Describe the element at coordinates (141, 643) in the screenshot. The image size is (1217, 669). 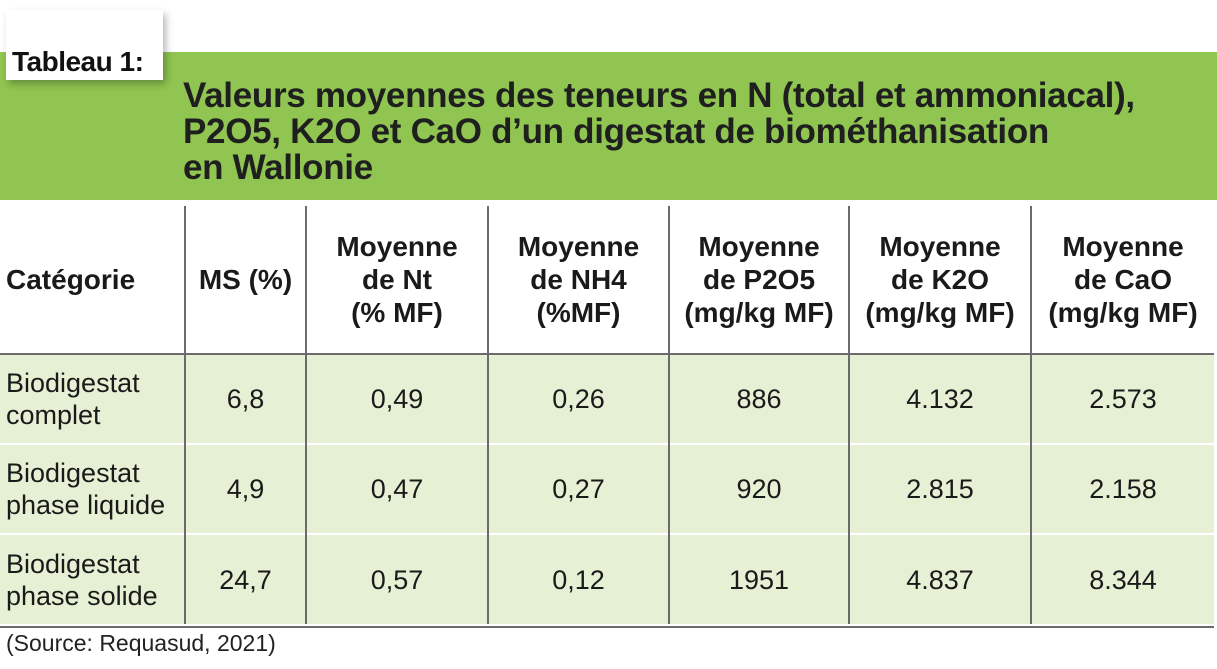
I see `source-note: (Source: Requasud, 2021)` at that location.